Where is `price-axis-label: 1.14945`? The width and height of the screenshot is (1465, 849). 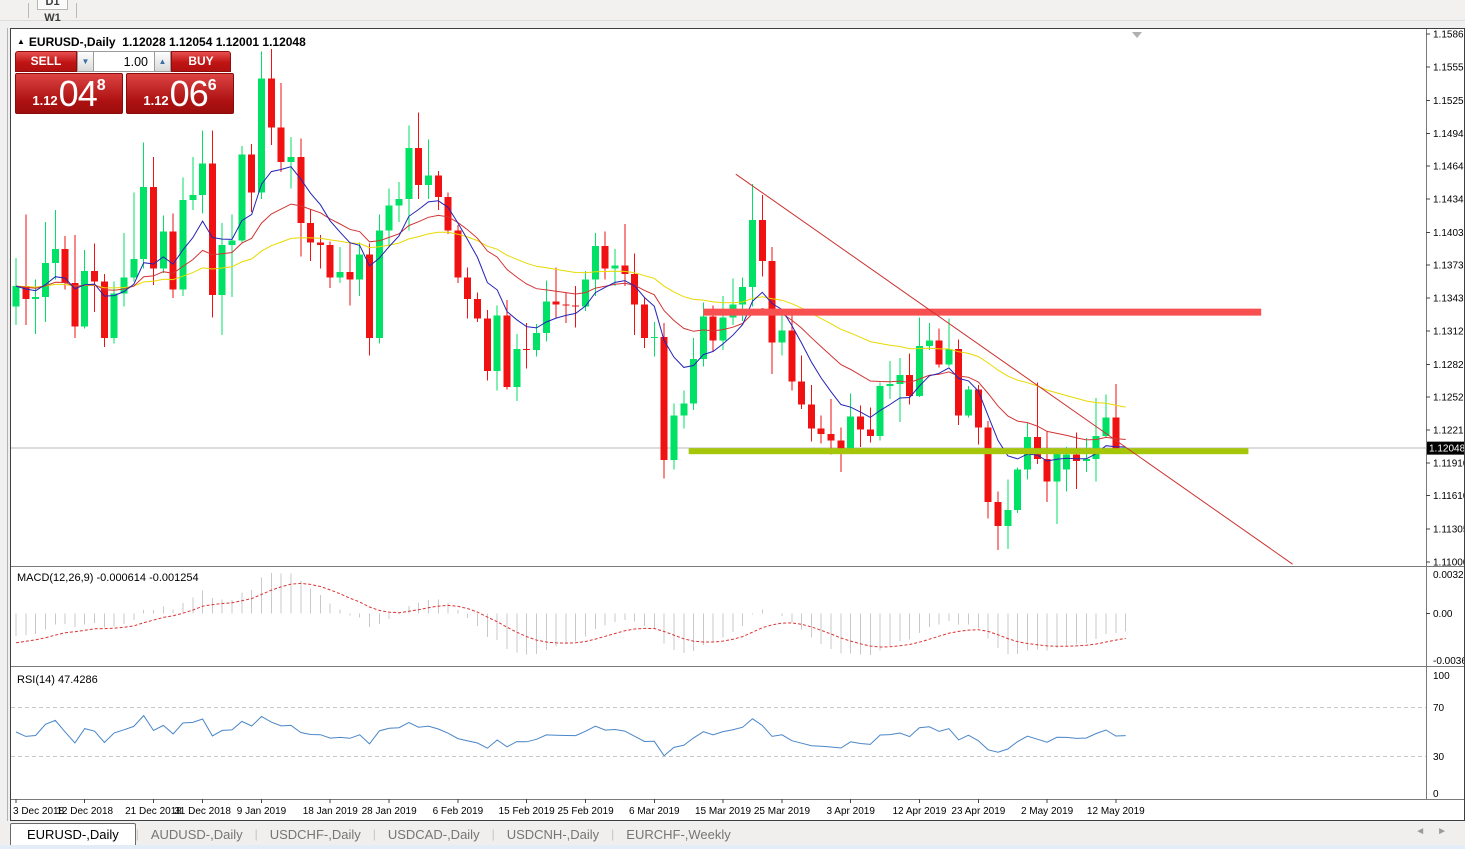
price-axis-label: 1.14945 is located at coordinates (1448, 134).